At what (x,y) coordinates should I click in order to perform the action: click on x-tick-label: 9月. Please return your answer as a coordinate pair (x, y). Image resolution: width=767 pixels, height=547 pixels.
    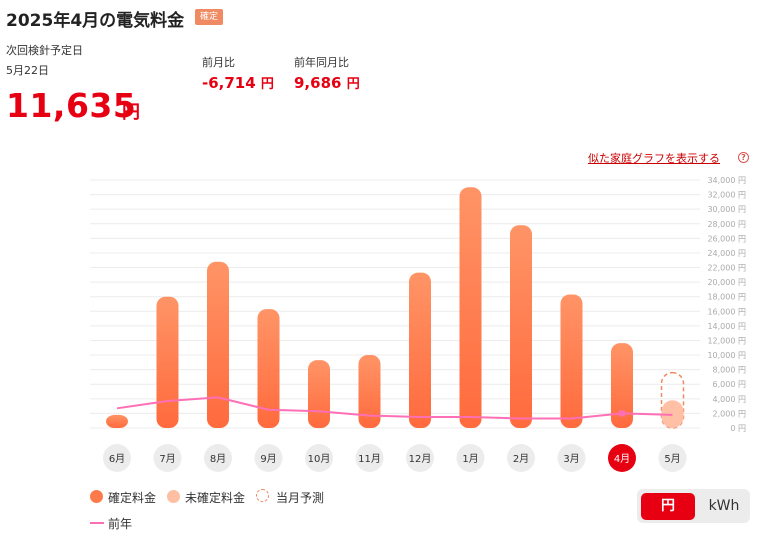
    Looking at the image, I should click on (268, 459).